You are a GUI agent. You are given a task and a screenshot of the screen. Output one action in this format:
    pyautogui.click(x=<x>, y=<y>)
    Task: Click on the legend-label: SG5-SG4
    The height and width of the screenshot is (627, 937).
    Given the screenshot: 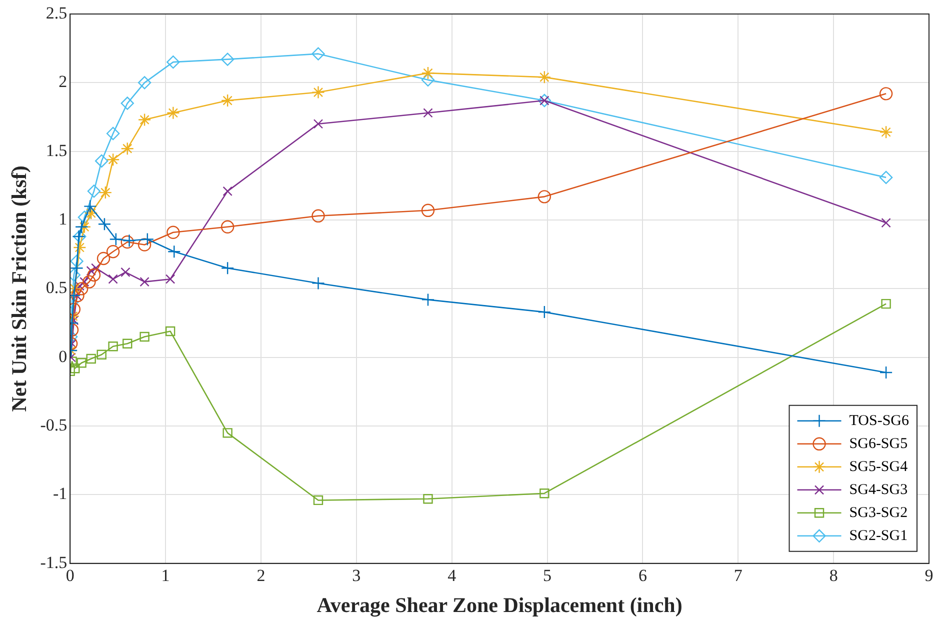 What is the action you would take?
    pyautogui.click(x=878, y=466)
    